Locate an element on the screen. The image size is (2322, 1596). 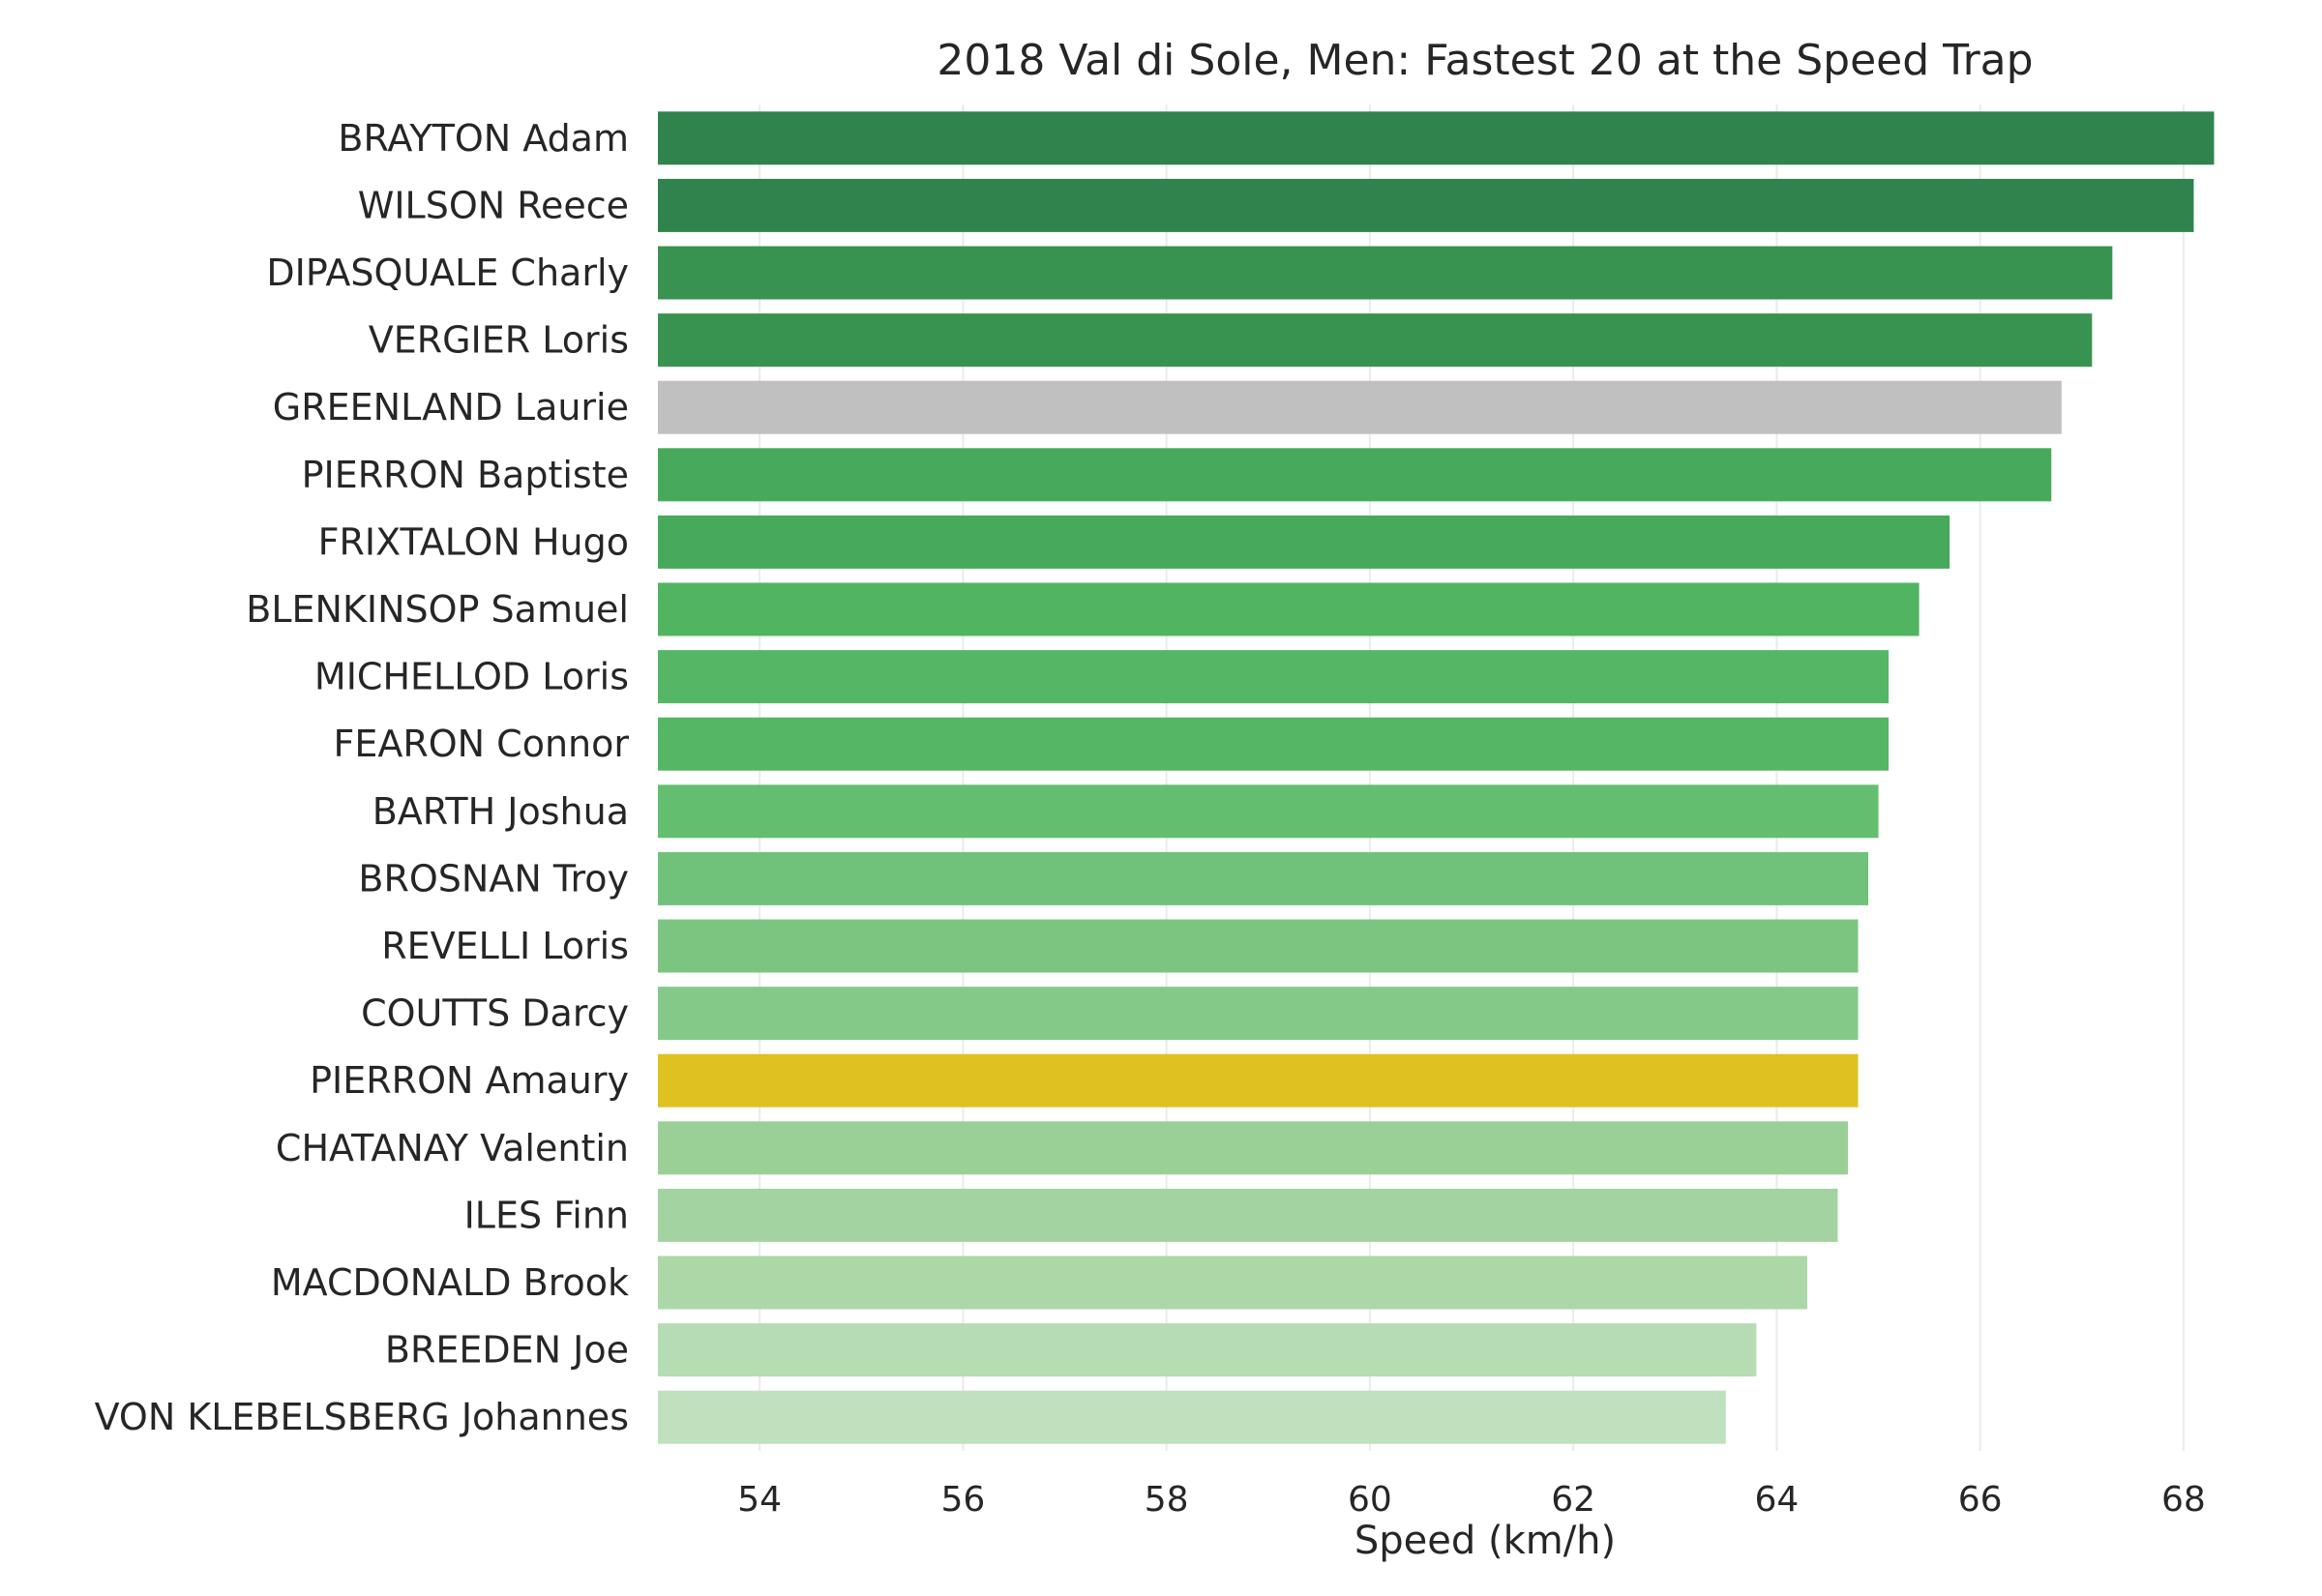
category-label: PIERRON Amaury is located at coordinates (469, 1080).